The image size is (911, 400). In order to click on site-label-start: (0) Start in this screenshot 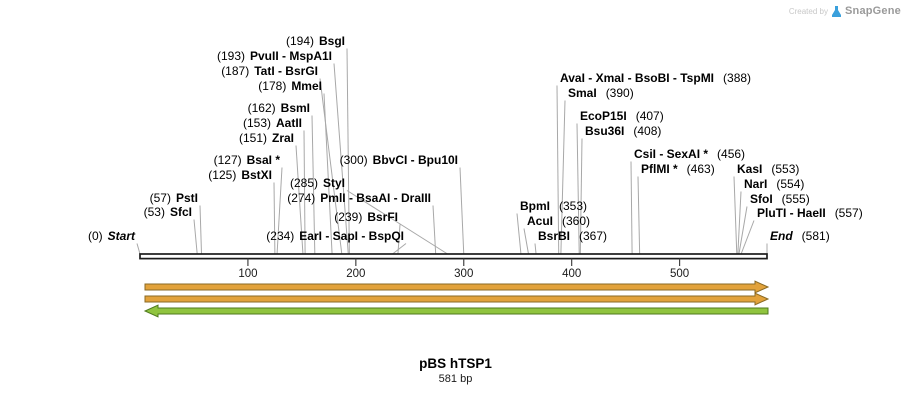, I will do `click(111, 236)`.